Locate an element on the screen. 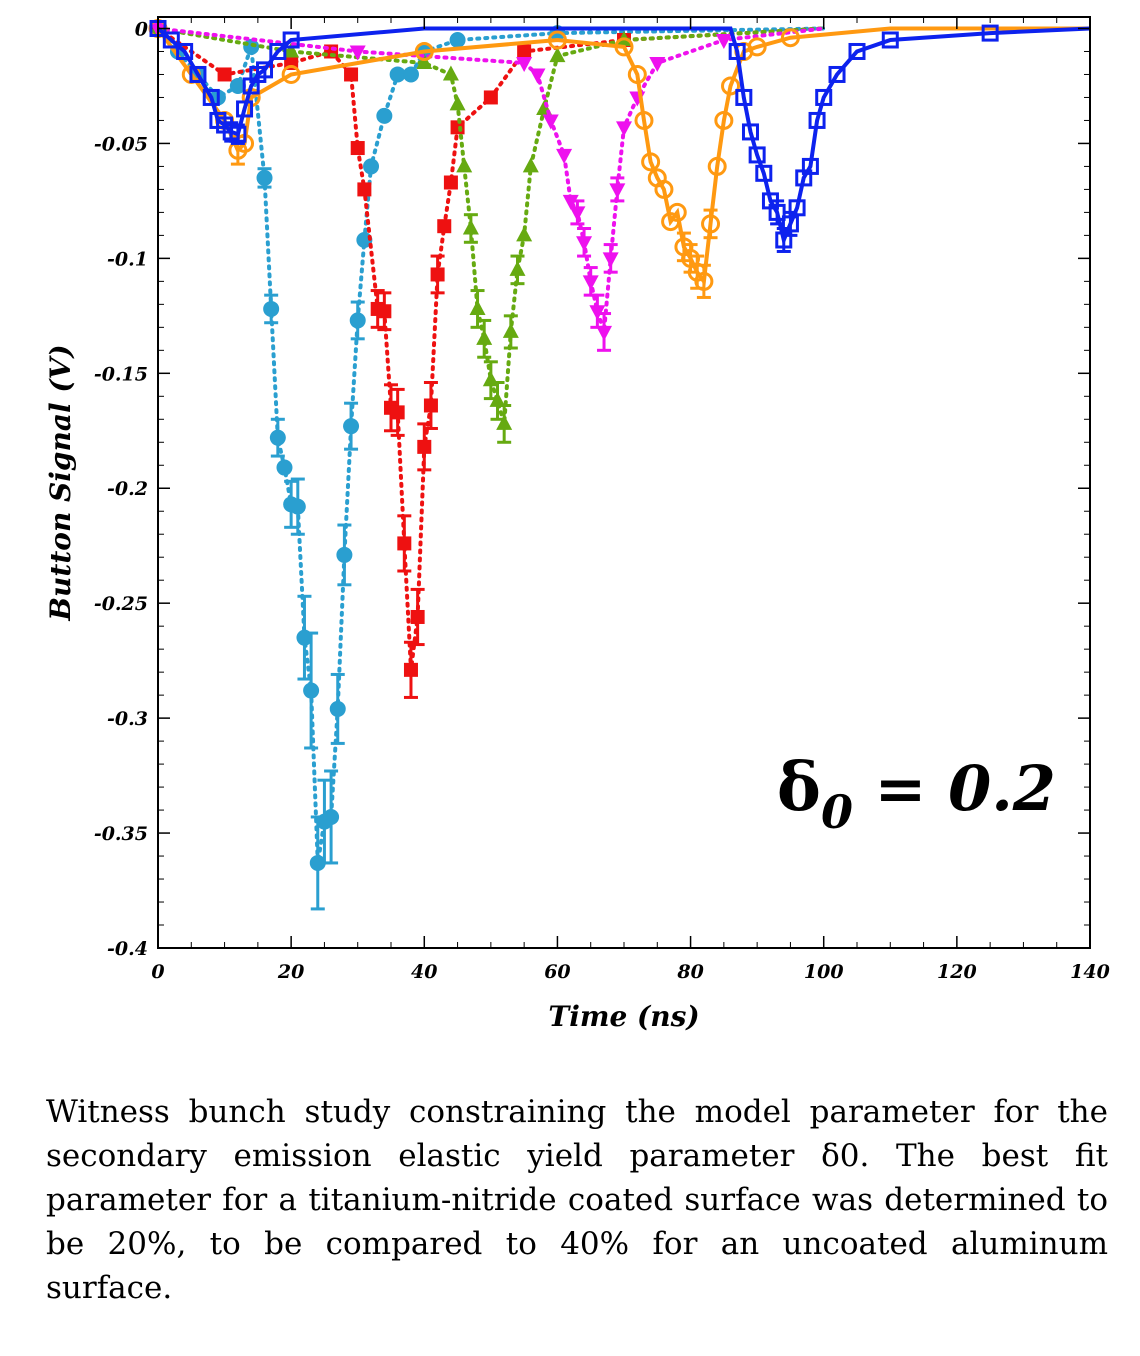  x-tick-label: 0 is located at coordinates (157, 972).